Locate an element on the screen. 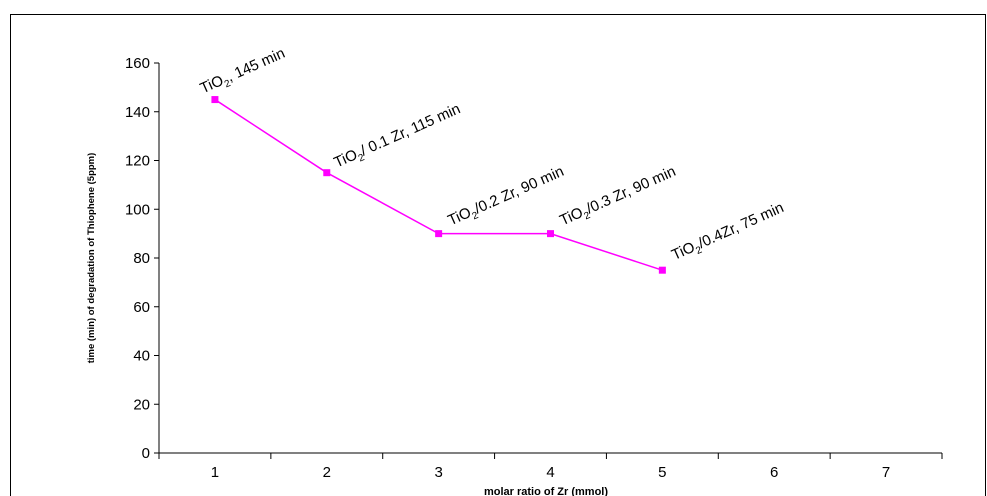 The height and width of the screenshot is (496, 987). y-tick-label: 80 is located at coordinates (141, 258).